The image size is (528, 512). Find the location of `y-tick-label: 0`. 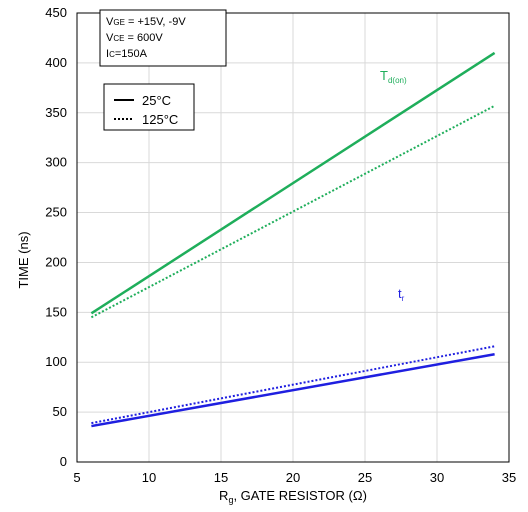

y-tick-label: 0 is located at coordinates (63, 461).